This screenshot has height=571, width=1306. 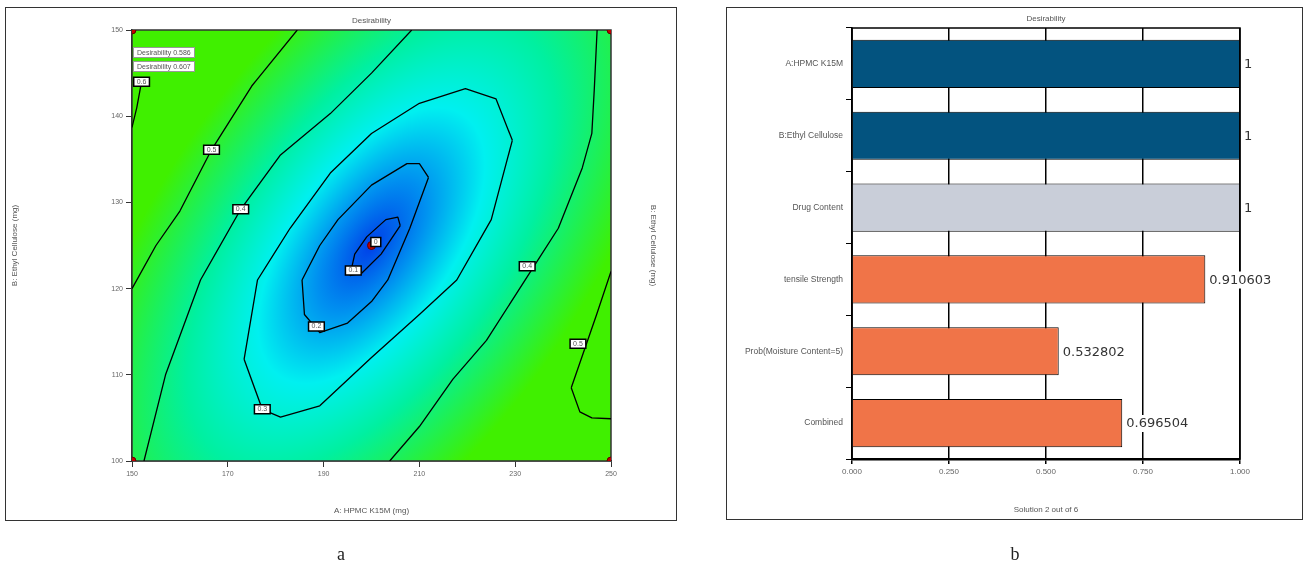 I want to click on y-tick-label: tensile Strength, so click(x=813, y=278).